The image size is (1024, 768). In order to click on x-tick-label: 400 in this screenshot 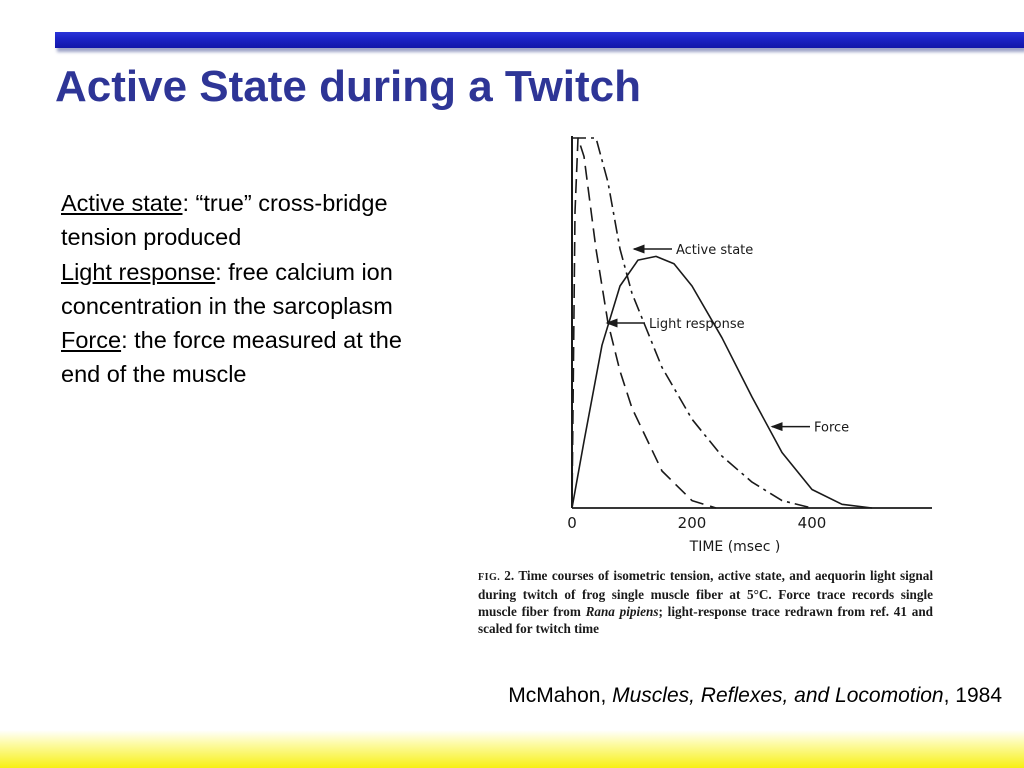, I will do `click(812, 523)`.